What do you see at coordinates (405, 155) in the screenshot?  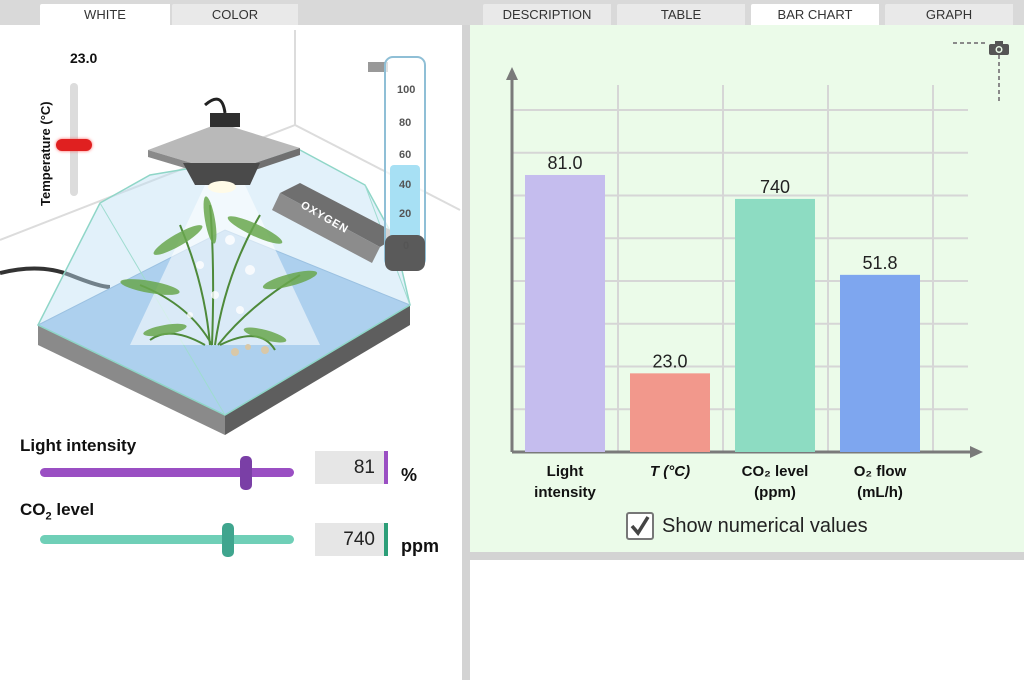 I see `cyl-tick-60: 60` at bounding box center [405, 155].